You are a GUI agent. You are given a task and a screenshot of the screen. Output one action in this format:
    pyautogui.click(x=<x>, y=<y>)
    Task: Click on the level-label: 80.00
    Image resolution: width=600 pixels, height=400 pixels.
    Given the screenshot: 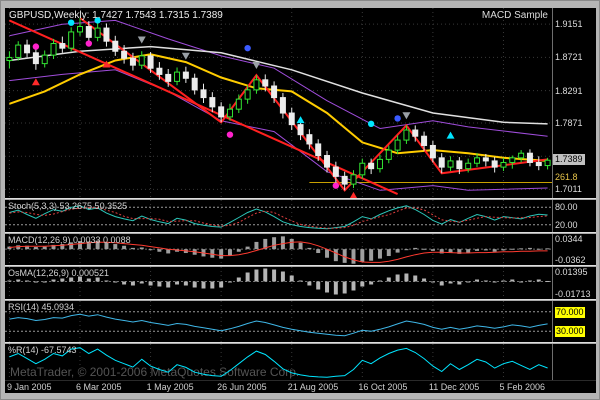 What is the action you would take?
    pyautogui.click(x=566, y=207)
    